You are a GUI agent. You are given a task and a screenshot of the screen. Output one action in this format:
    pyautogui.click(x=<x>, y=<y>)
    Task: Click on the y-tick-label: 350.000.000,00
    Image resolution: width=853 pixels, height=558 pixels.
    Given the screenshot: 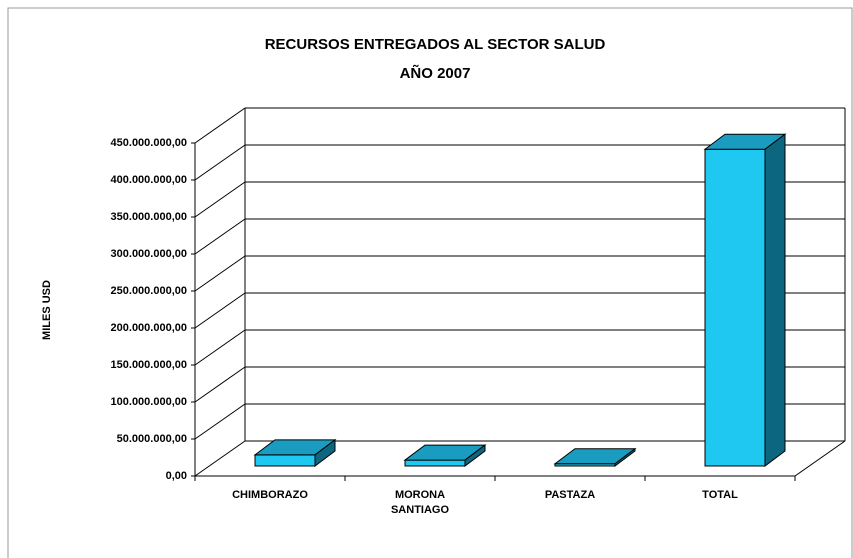 What is the action you would take?
    pyautogui.click(x=149, y=217)
    